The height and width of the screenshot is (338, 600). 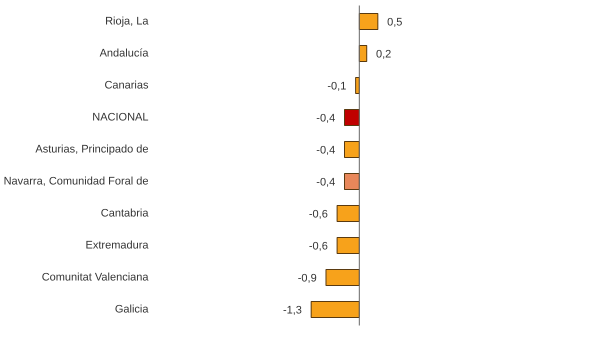 What do you see at coordinates (120, 118) in the screenshot?
I see `y-tick-label: NACIONAL` at bounding box center [120, 118].